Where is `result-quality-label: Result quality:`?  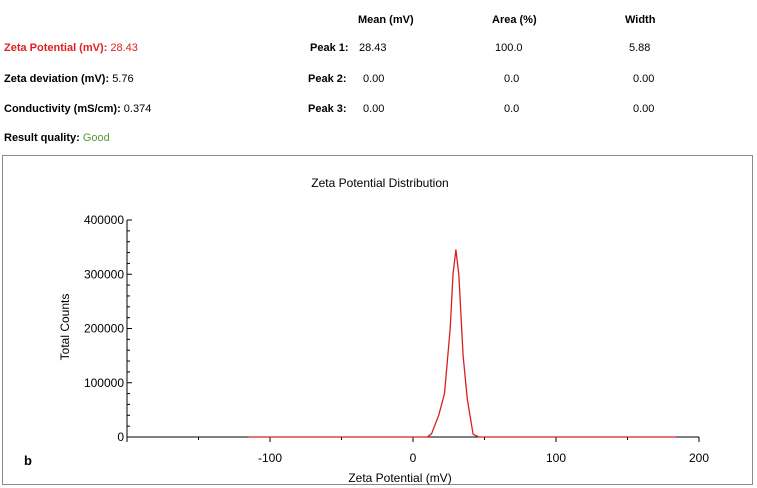 result-quality-label: Result quality: is located at coordinates (42, 138).